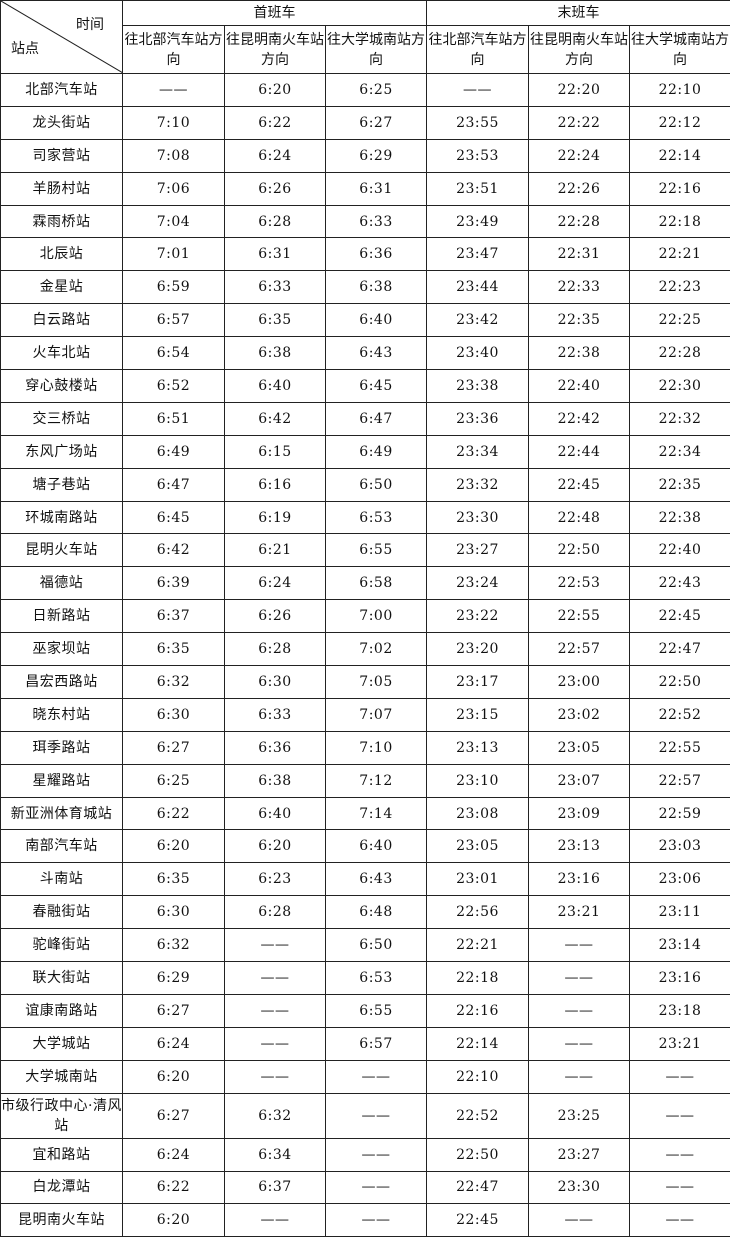 Image resolution: width=730 pixels, height=1241 pixels. Describe the element at coordinates (173, 254) in the screenshot. I see `time-cell: 7:01` at that location.